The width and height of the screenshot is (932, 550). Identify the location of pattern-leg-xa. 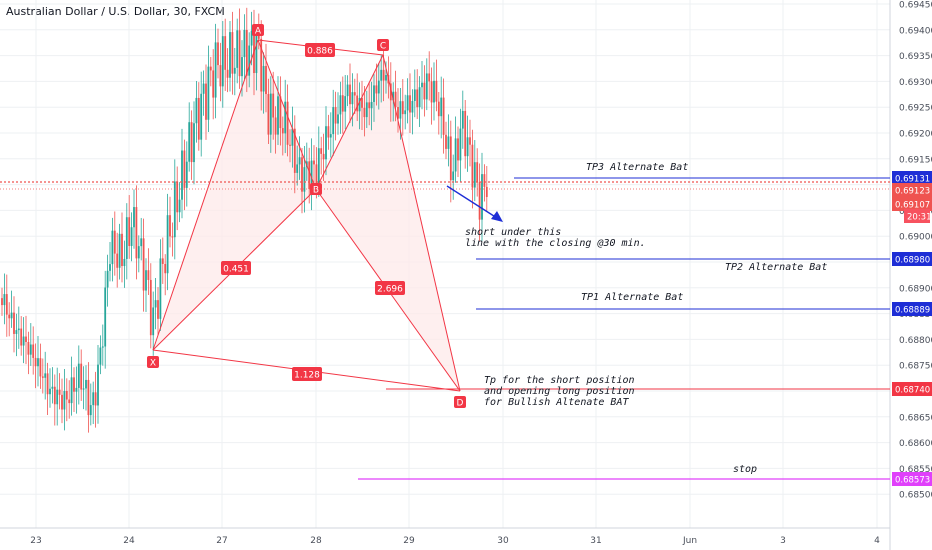
(205, 195).